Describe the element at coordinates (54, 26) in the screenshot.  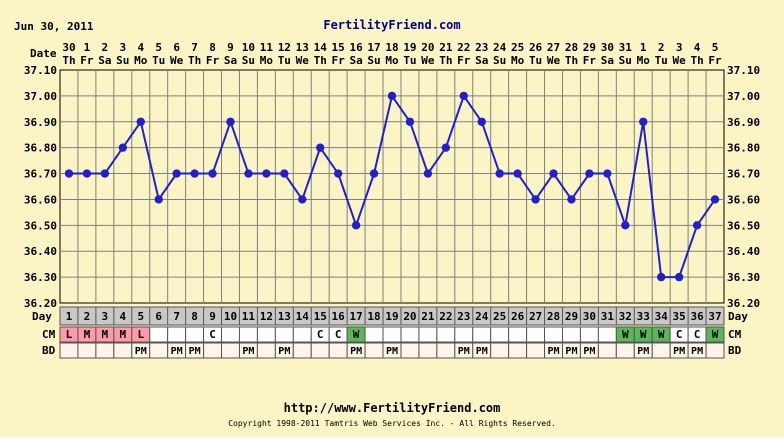
I see `chart-date-text: Jun 30, 2011` at that location.